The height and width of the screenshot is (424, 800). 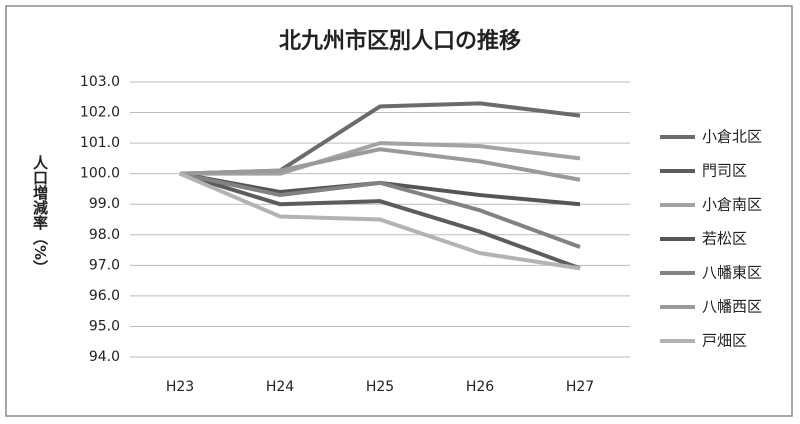 I want to click on y-axis-label: 人口増減率（%）, so click(x=40, y=215).